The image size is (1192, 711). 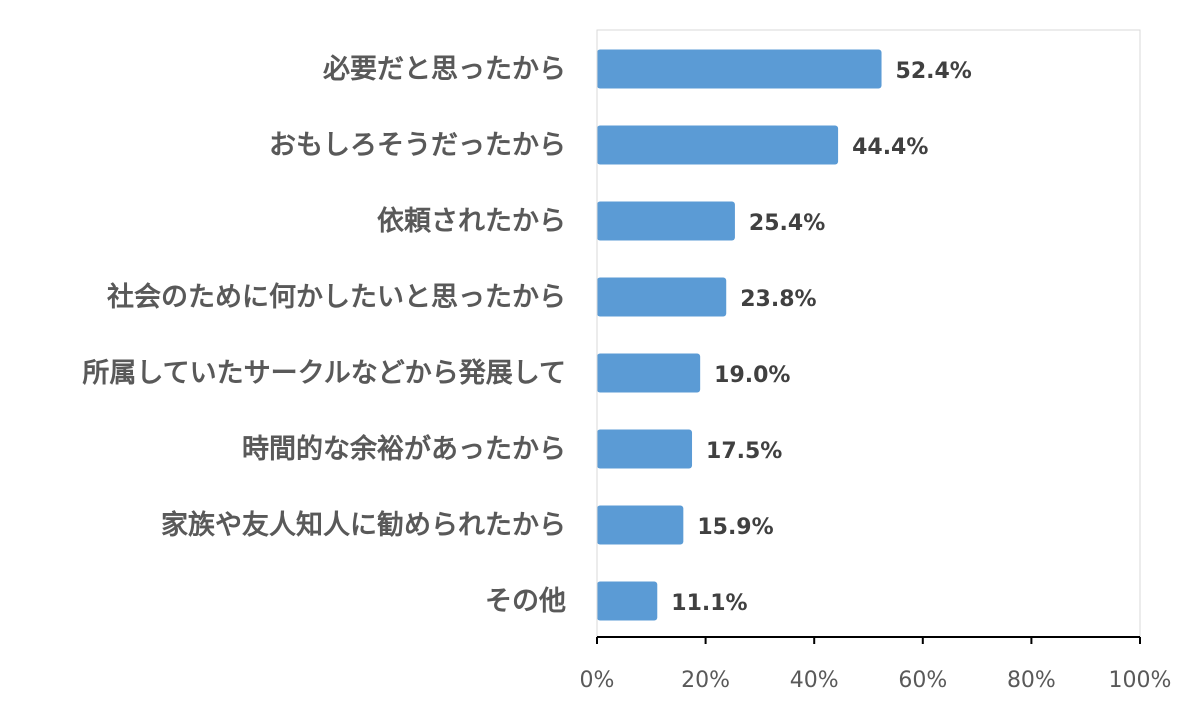 I want to click on x-tick-label: 80%, so click(x=1031, y=680).